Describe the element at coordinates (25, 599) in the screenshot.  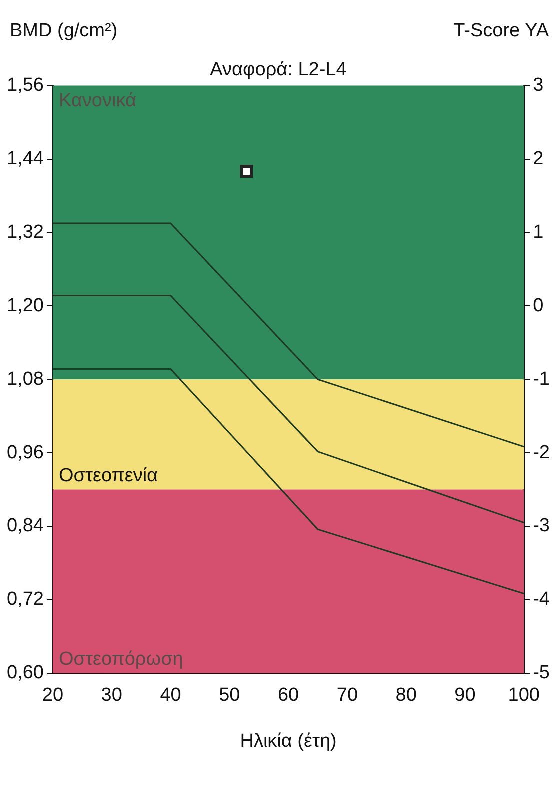
I see `y-tick-label: 0,72` at that location.